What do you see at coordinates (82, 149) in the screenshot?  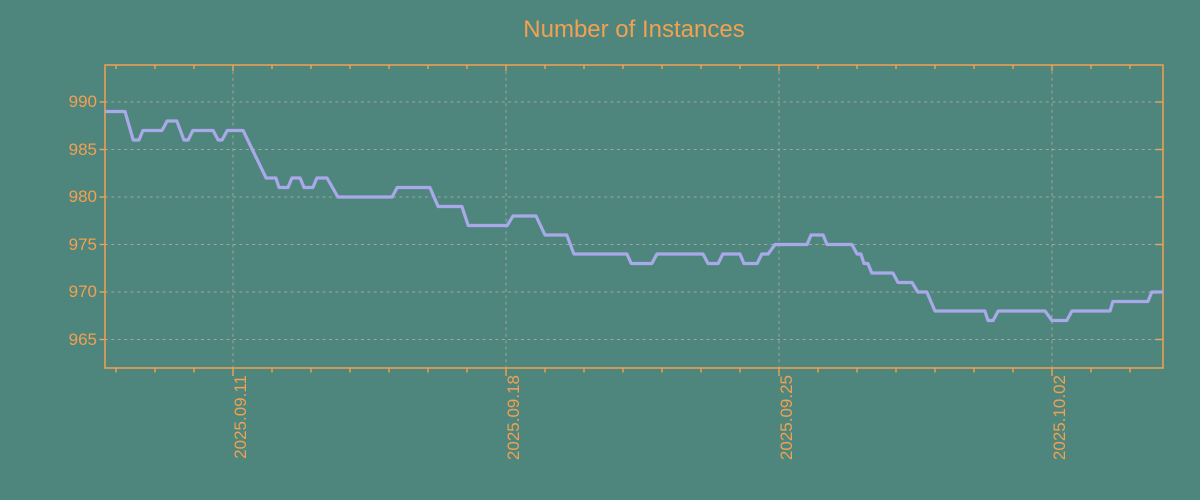 I see `y-tick-label: 985` at bounding box center [82, 149].